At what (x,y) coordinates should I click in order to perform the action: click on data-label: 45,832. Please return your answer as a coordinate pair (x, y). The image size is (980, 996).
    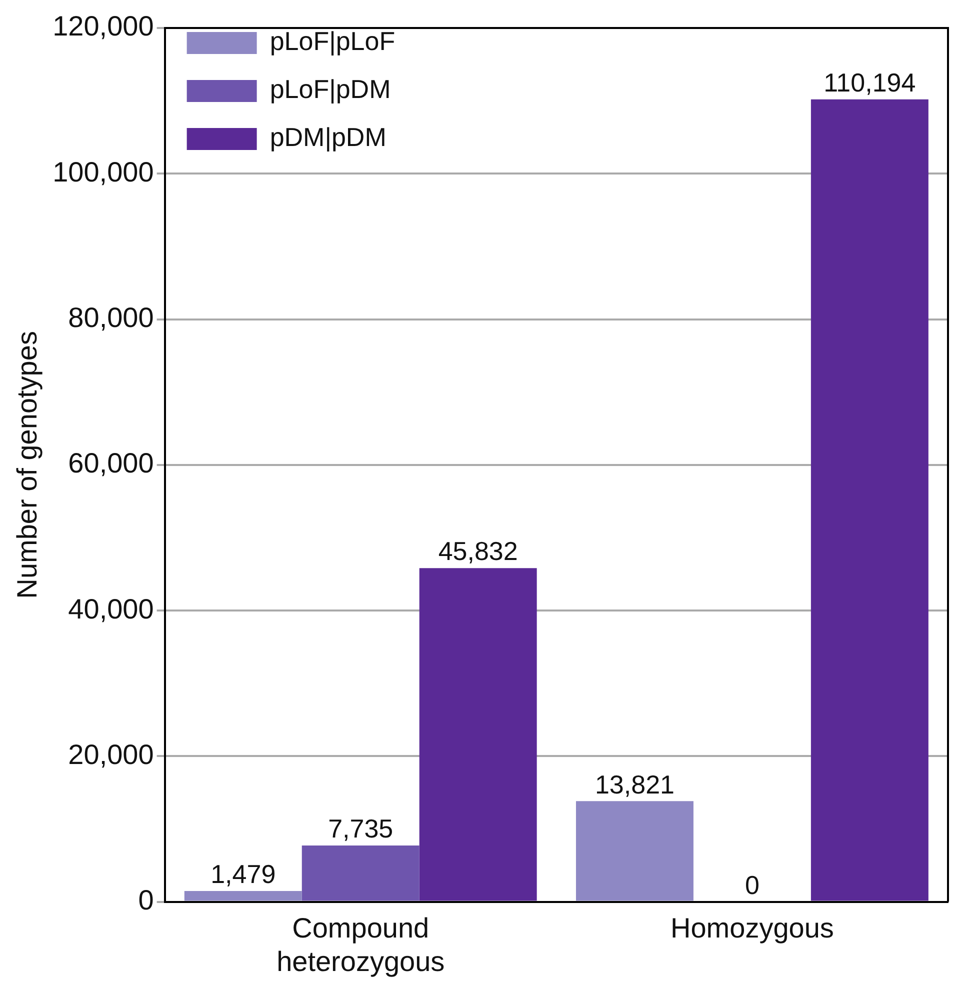
    Looking at the image, I should click on (478, 551).